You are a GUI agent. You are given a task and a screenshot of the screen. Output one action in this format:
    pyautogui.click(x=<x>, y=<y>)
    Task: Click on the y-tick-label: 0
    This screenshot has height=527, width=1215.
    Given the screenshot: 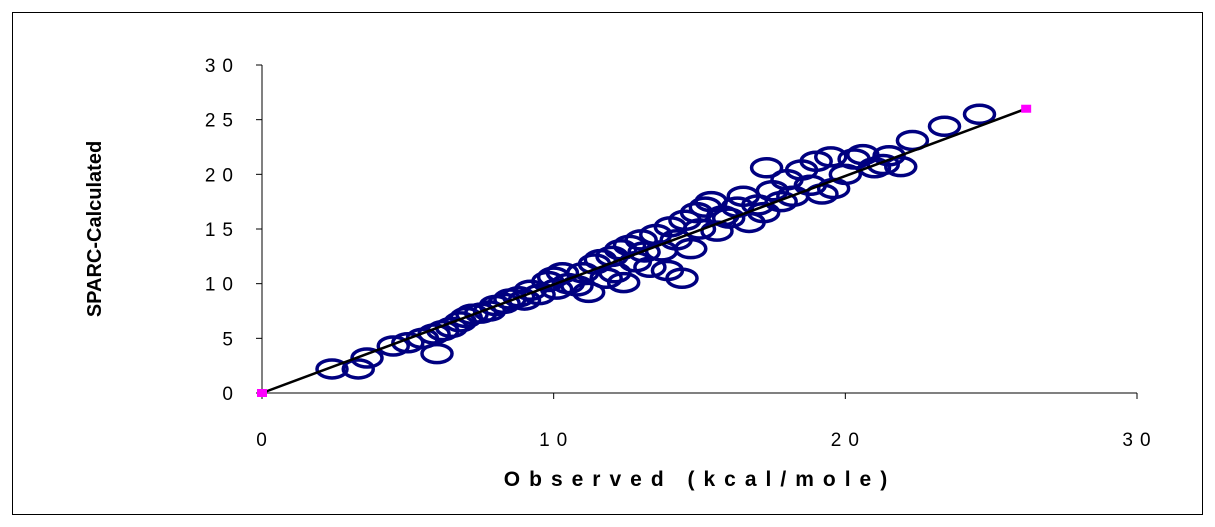 What is the action you would take?
    pyautogui.click(x=231, y=394)
    